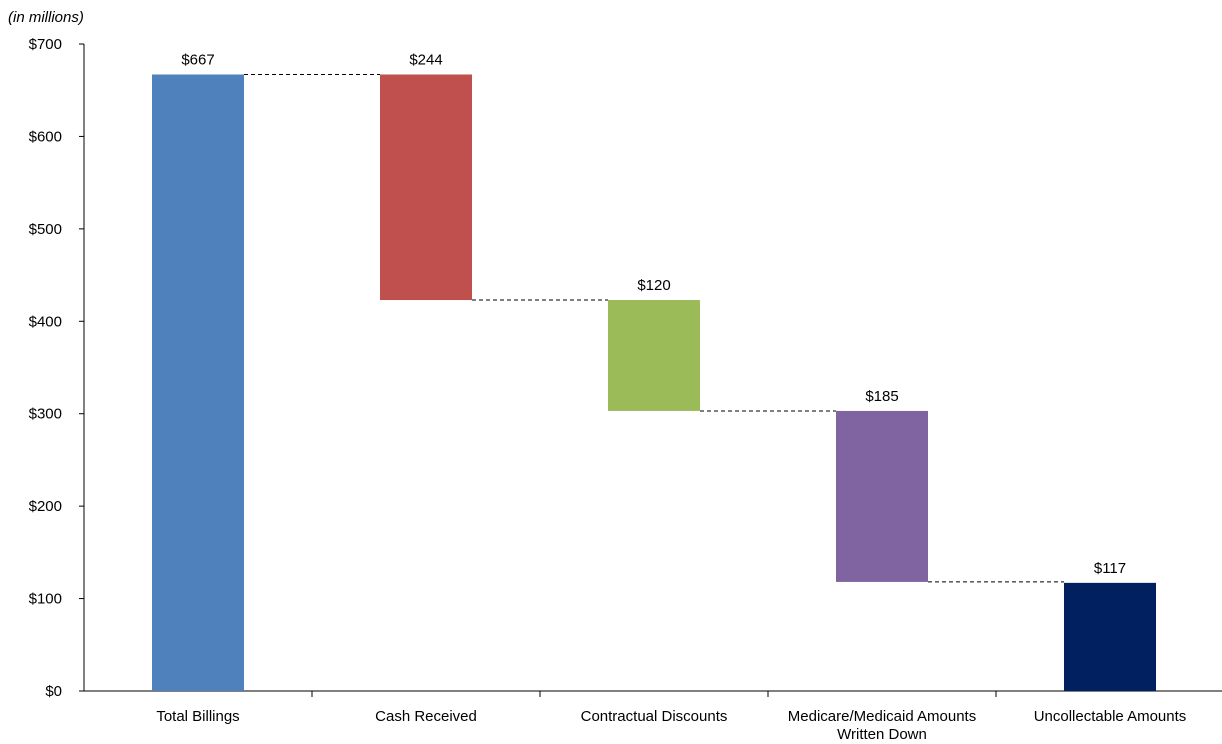  I want to click on x-tick-label: Written Down, so click(882, 734).